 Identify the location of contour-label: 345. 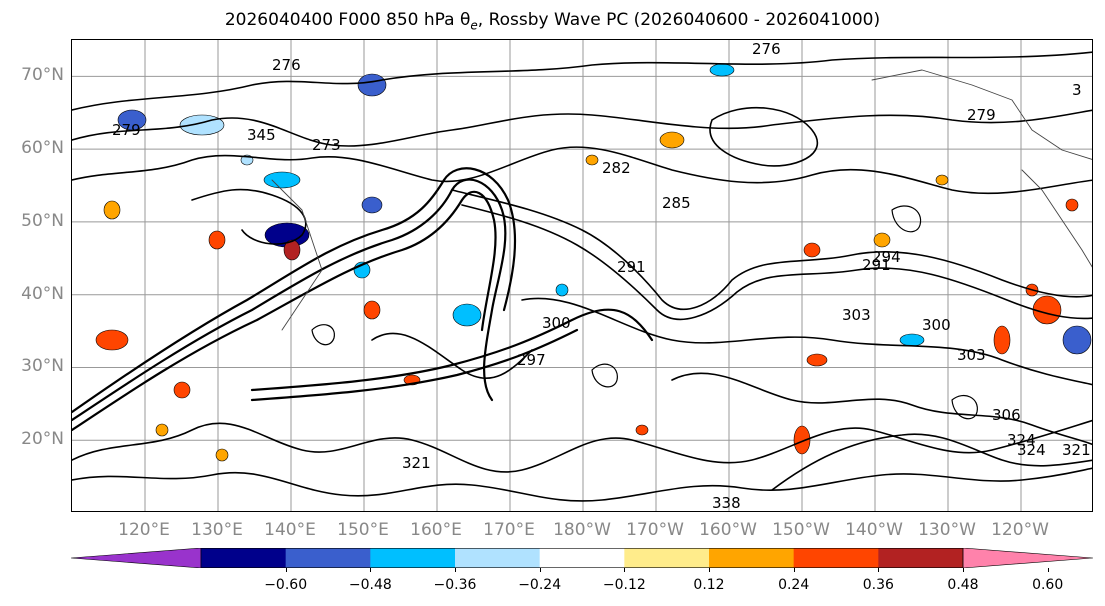
(261, 135).